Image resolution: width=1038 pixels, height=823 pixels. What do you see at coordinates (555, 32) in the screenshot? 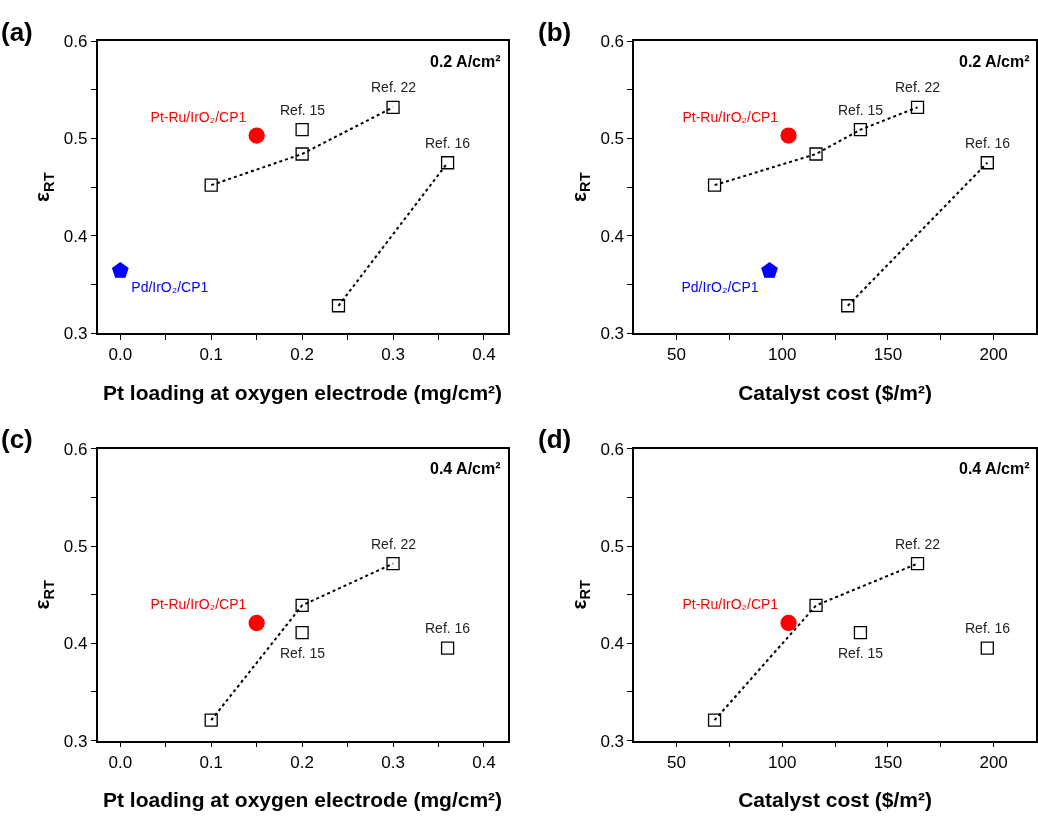
I see `text: (b)` at bounding box center [555, 32].